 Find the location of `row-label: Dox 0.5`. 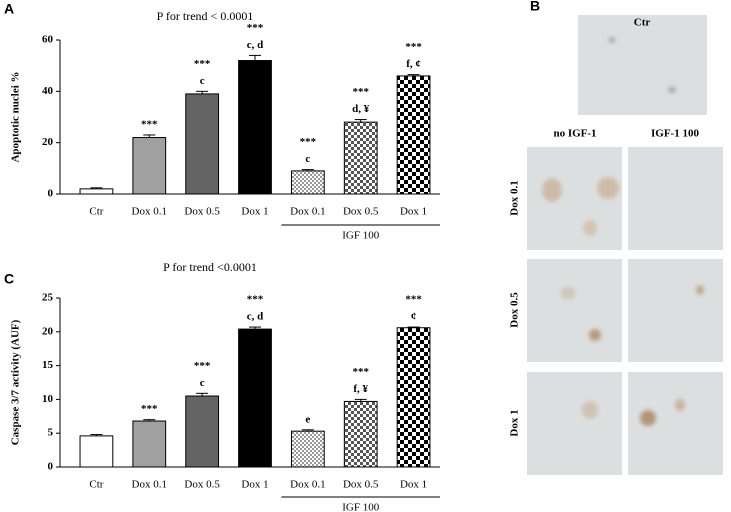

row-label: Dox 0.5 is located at coordinates (515, 310).